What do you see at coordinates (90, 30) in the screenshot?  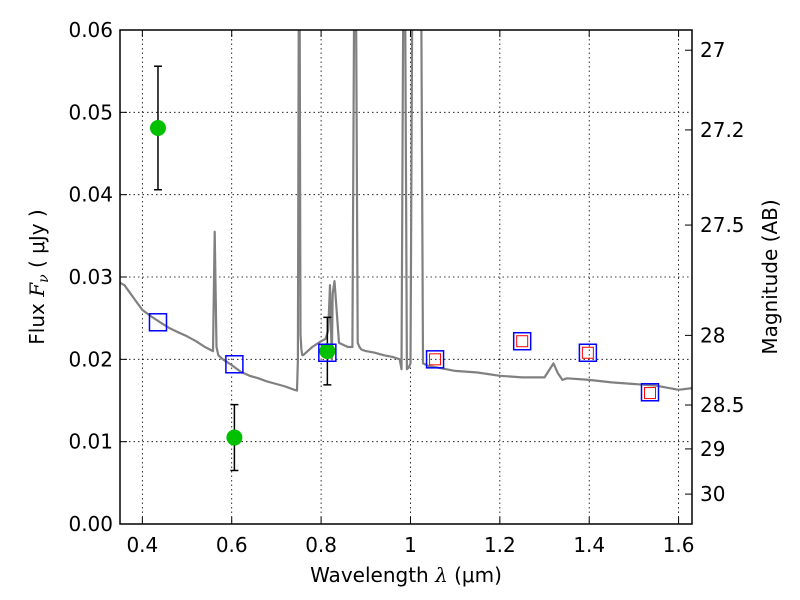 I see `y-tick-label: 0.06` at bounding box center [90, 30].